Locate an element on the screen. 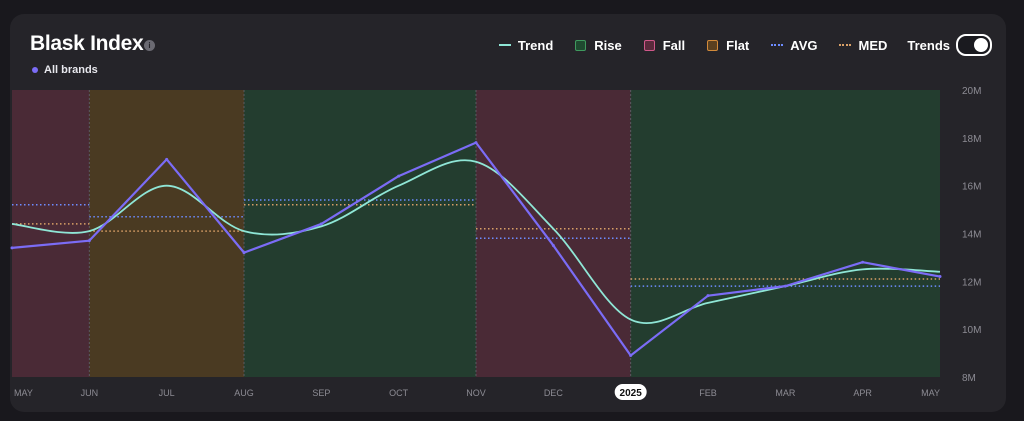  trends-toggle is located at coordinates (974, 45).